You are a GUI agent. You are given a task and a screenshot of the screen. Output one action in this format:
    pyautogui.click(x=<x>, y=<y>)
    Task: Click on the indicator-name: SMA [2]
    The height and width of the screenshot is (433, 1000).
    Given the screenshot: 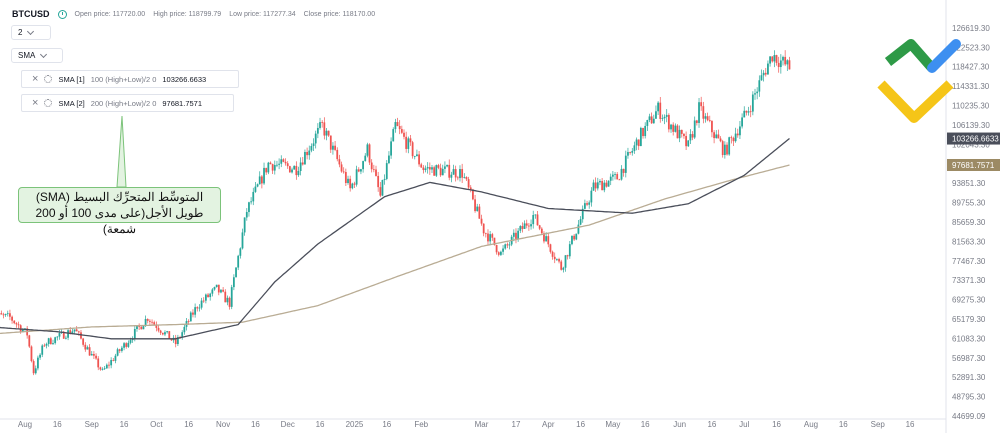 What is the action you would take?
    pyautogui.click(x=71, y=103)
    